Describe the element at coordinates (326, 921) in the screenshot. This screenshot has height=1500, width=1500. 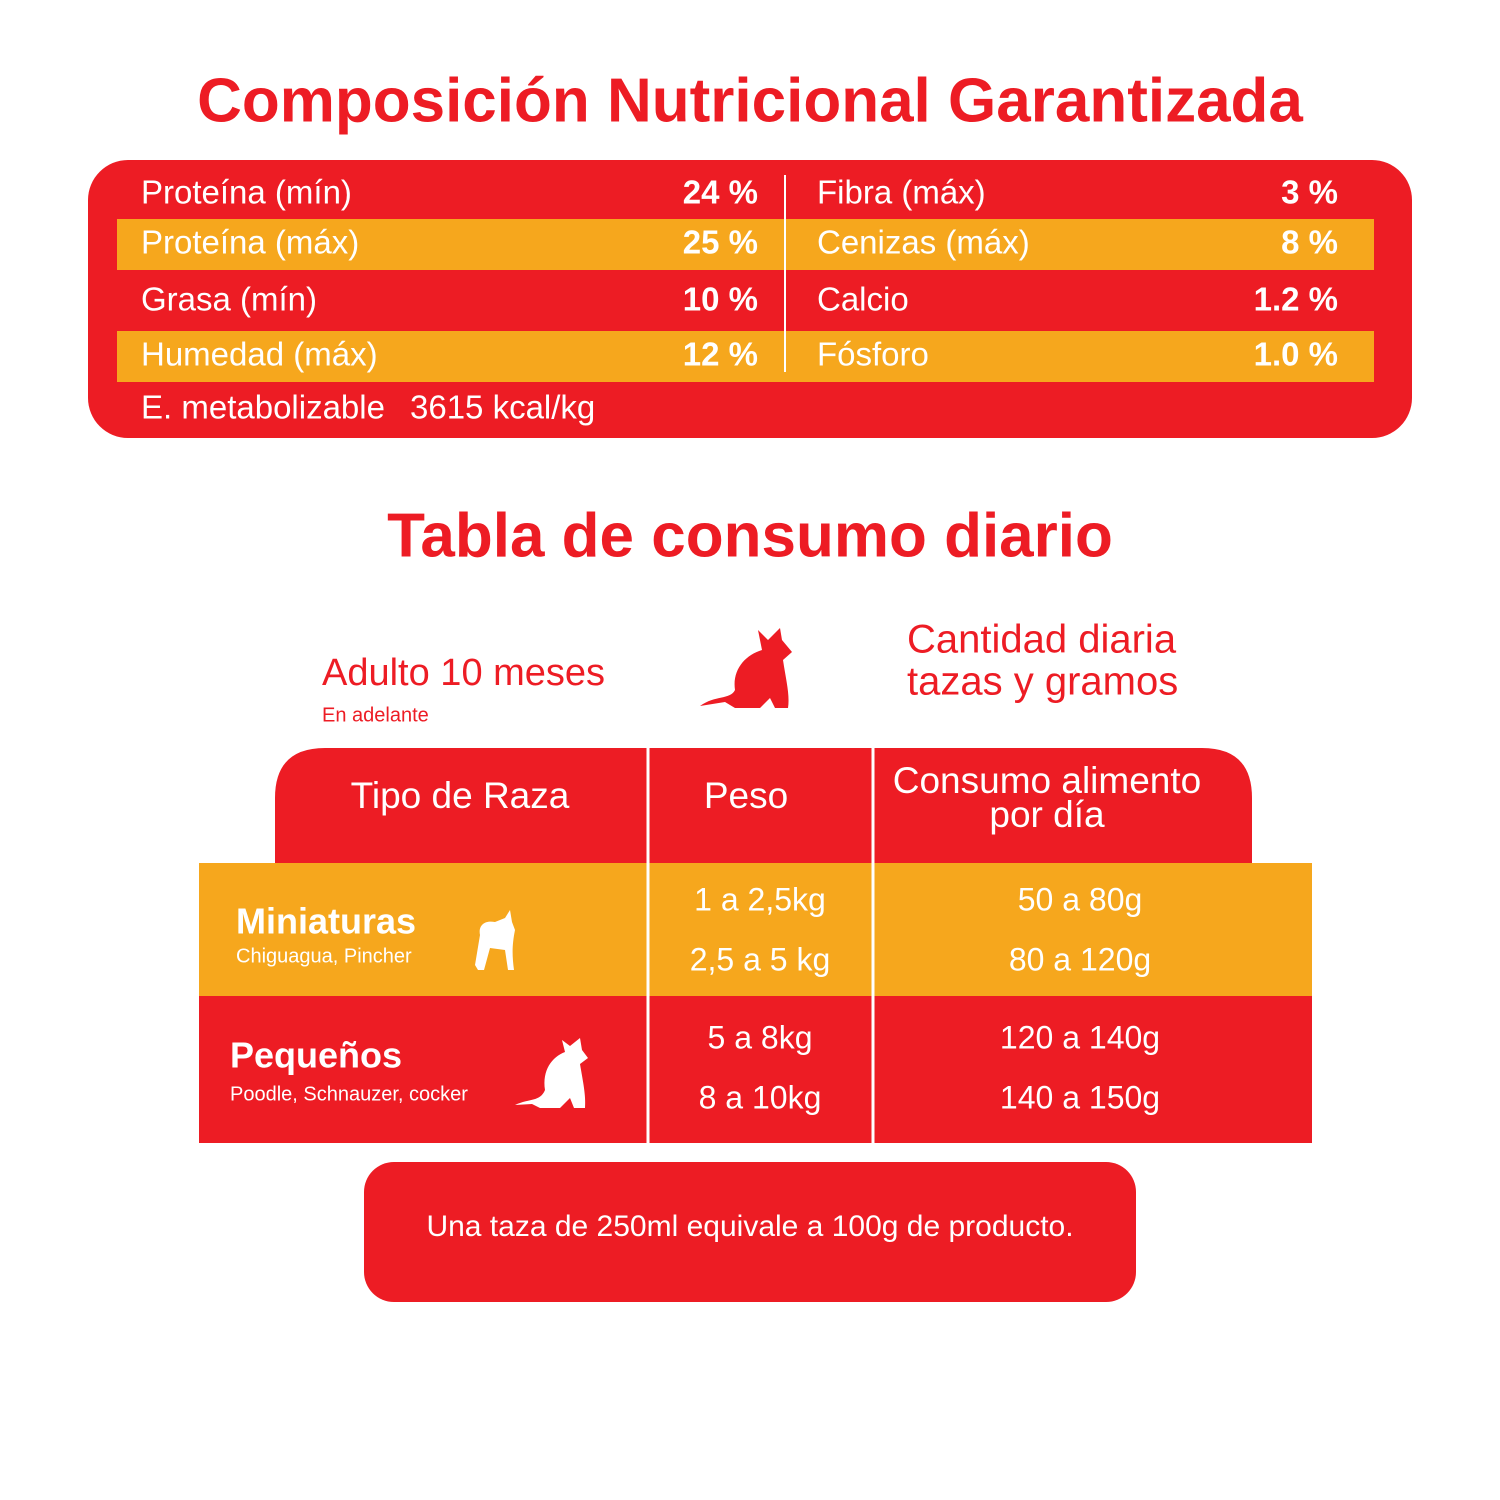
I see `breed-group: Miniaturas` at that location.